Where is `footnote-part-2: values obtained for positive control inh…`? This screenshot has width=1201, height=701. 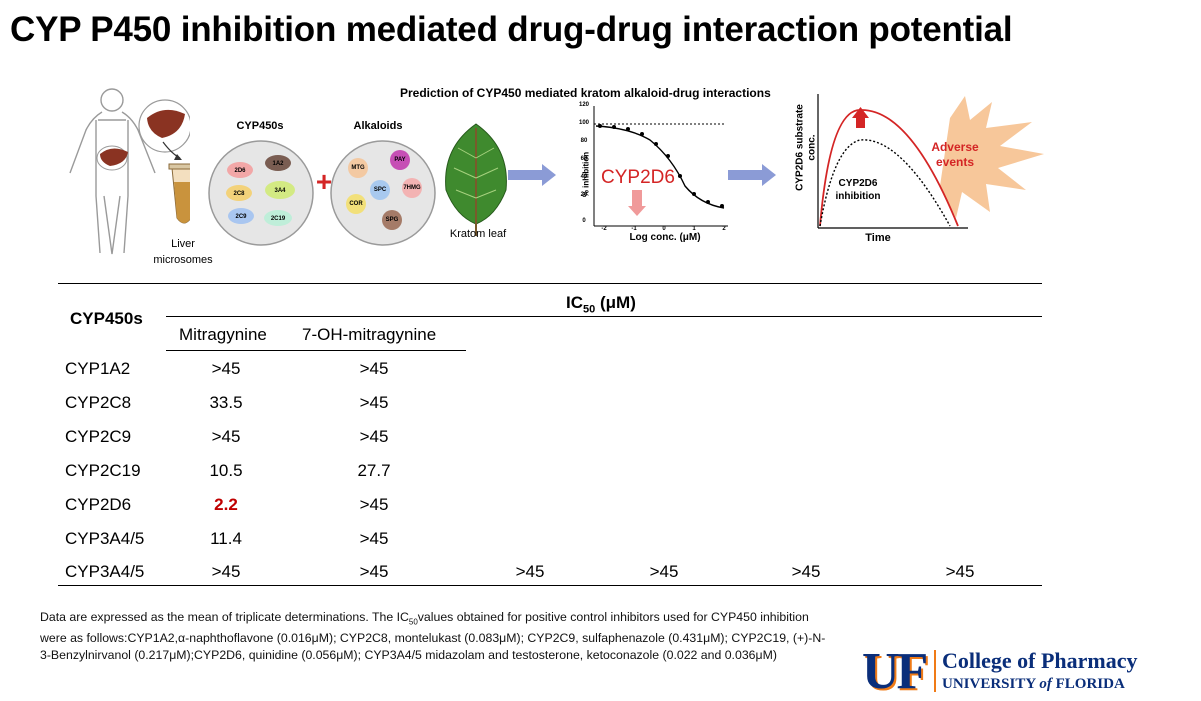 footnote-part-2: values obtained for positive control inh… is located at coordinates (433, 636).